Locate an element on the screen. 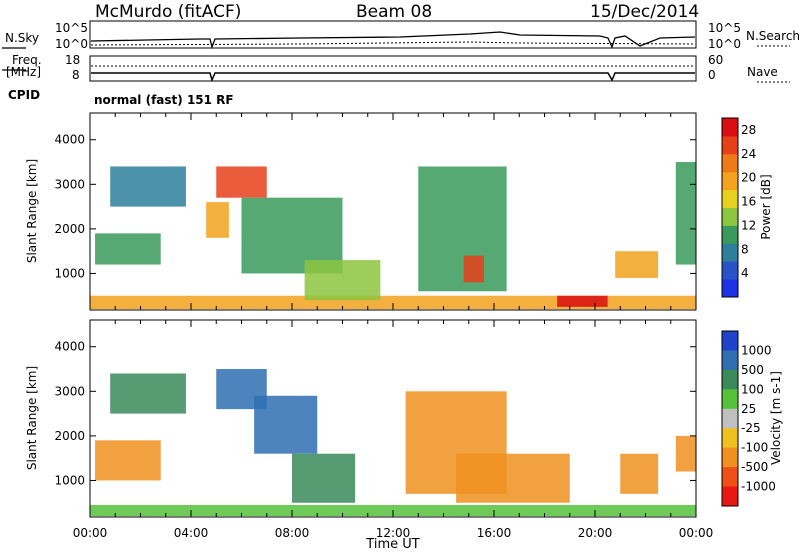 The image size is (800, 554). velocity-ylabel: Slant Range [km] is located at coordinates (32, 418).